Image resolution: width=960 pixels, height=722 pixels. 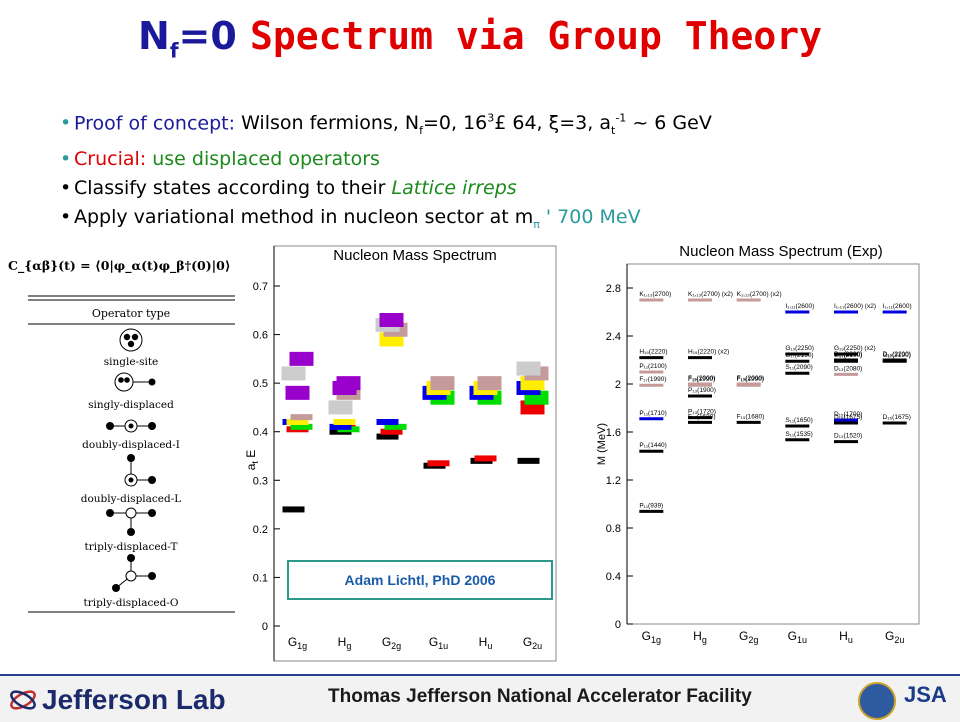 I want to click on level-label: P₁₁(939), so click(x=651, y=505).